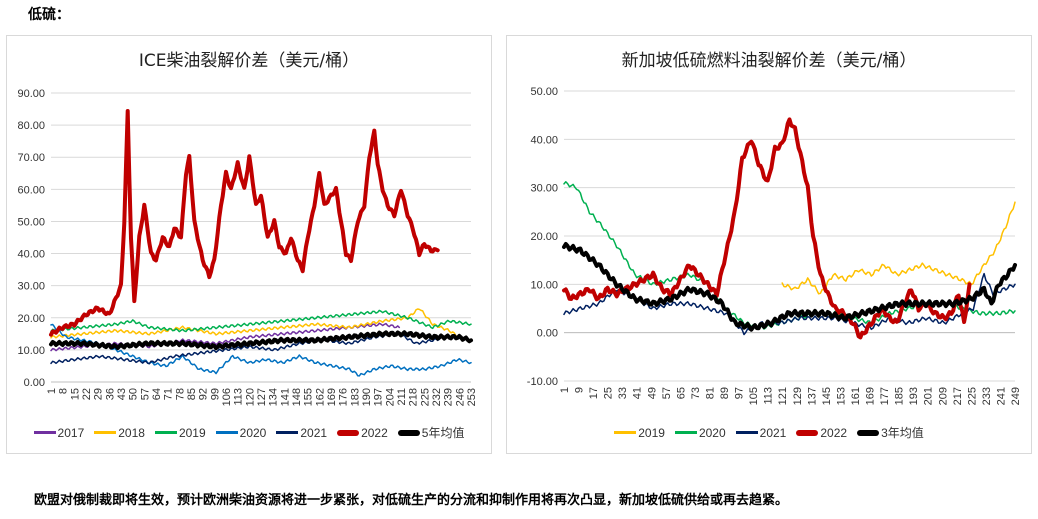 The image size is (1038, 519). I want to click on y-tick-label: 40.00, so click(31, 255).